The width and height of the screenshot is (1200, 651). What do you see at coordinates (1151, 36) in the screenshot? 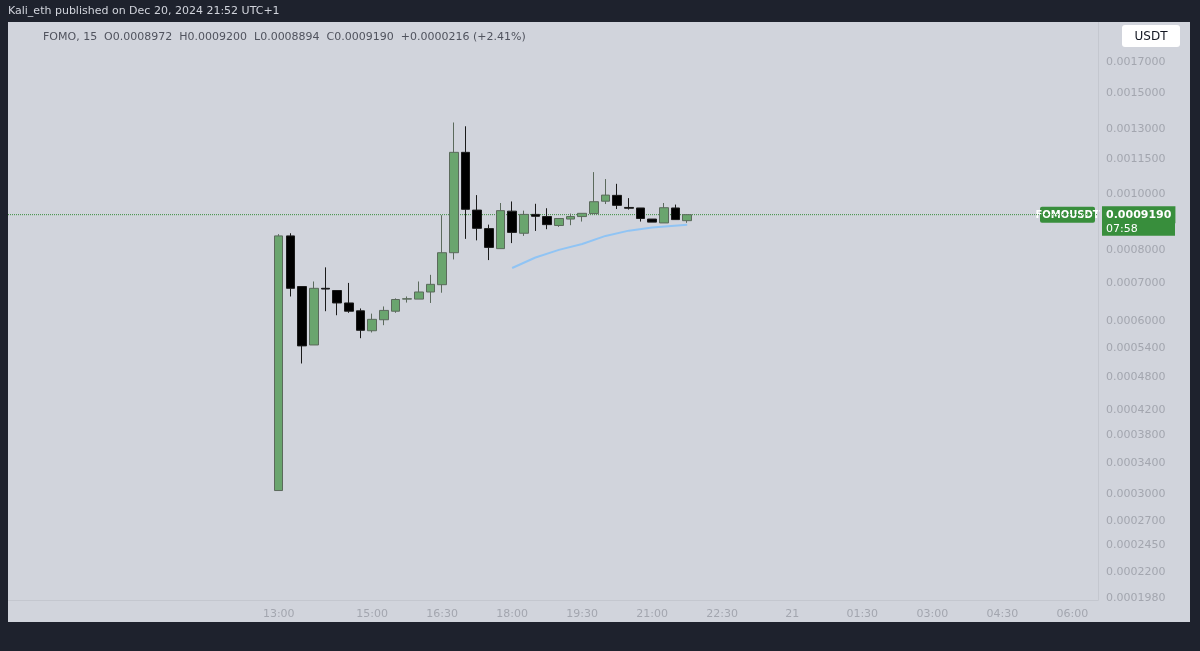
I see `text: USDT` at bounding box center [1151, 36].